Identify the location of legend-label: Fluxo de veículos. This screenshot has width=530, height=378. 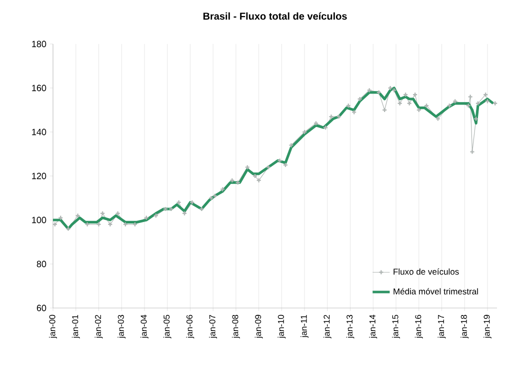
(426, 271).